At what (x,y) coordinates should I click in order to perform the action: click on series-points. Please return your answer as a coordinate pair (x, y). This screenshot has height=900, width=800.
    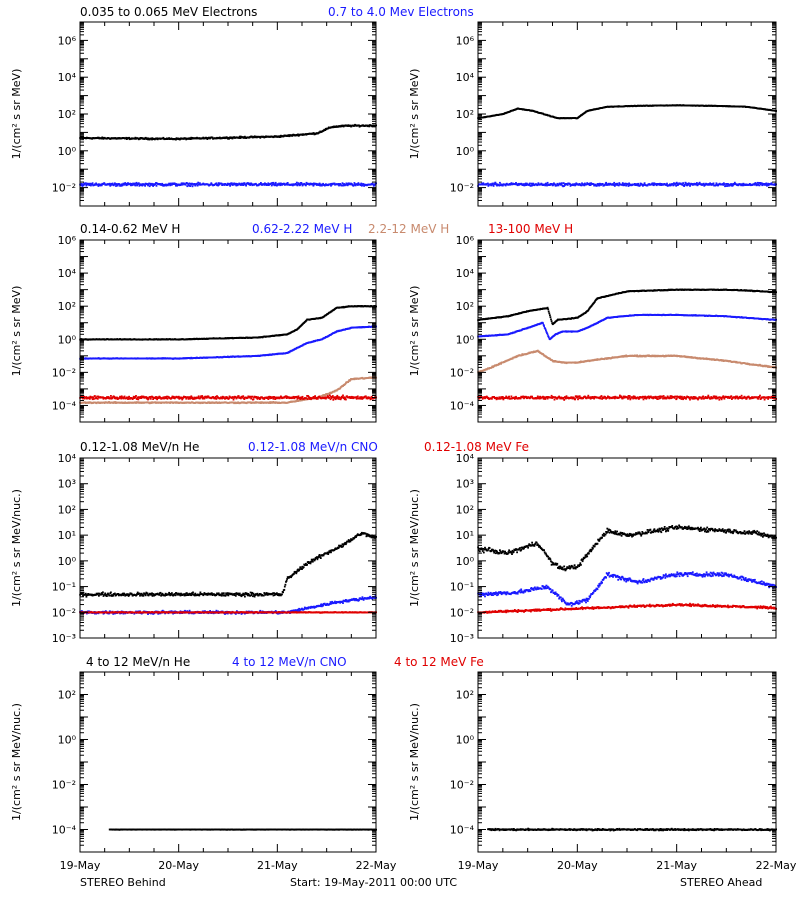
    Looking at the image, I should click on (228, 355).